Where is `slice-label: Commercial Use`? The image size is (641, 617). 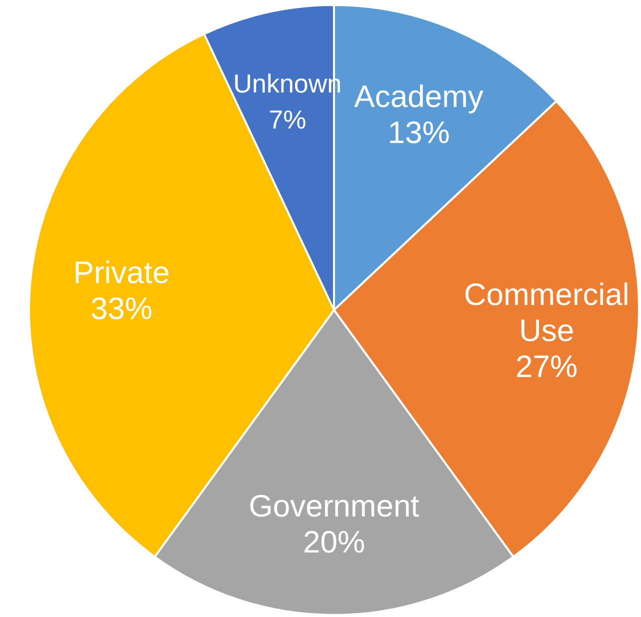
slice-label: Commercial Use is located at coordinates (547, 312).